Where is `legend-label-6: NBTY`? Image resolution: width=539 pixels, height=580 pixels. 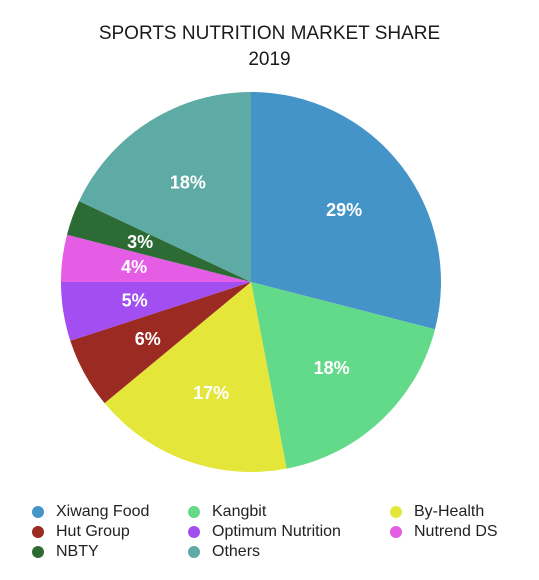 legend-label-6: NBTY is located at coordinates (77, 551).